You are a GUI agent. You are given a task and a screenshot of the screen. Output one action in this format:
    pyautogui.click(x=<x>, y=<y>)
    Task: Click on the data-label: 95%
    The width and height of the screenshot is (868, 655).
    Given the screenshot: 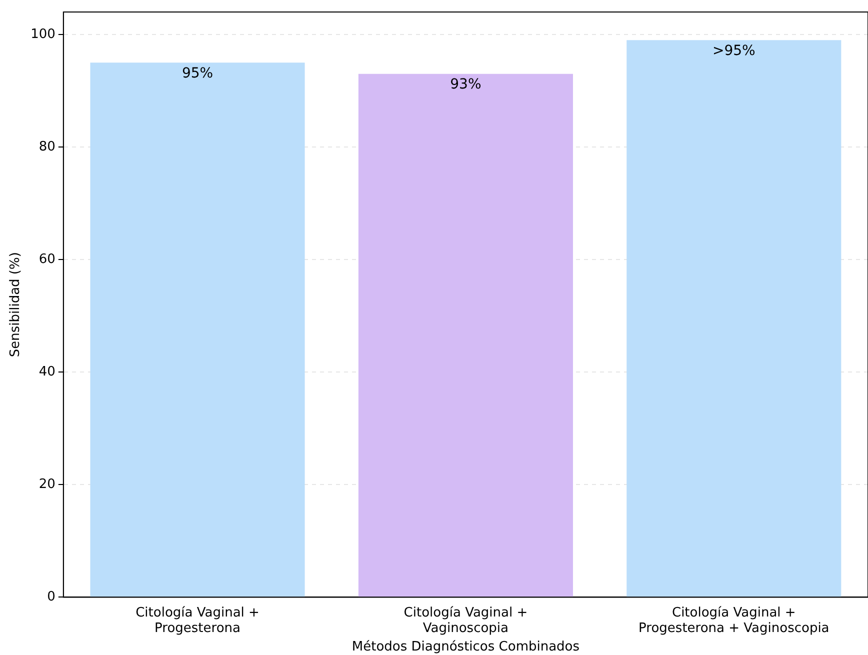 What is the action you would take?
    pyautogui.click(x=198, y=73)
    